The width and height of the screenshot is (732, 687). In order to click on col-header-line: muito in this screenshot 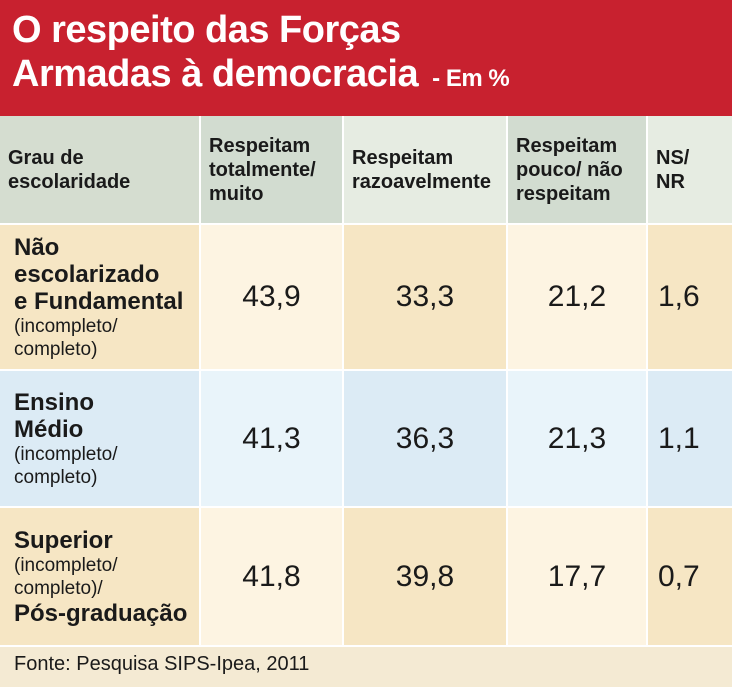, I will do `click(236, 193)`.